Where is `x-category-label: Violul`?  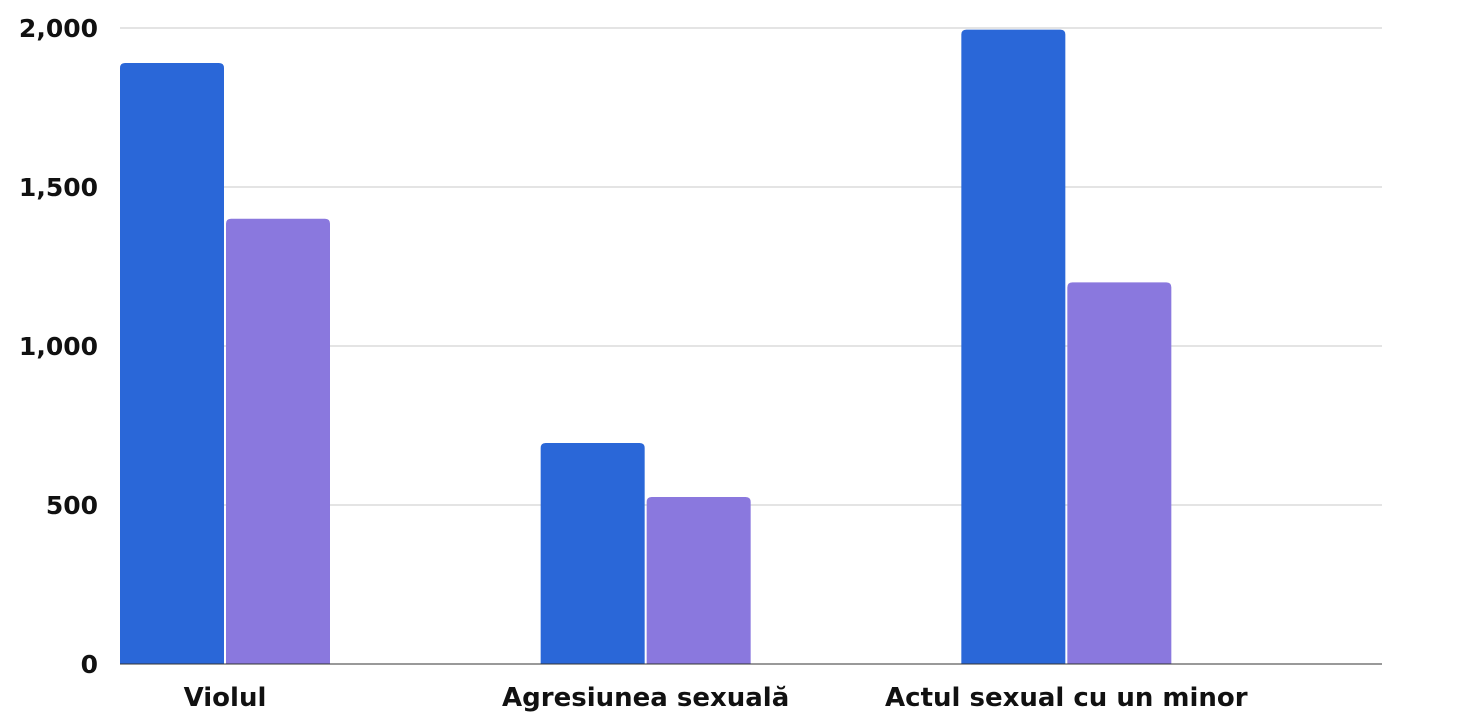 x-category-label: Violul is located at coordinates (225, 698).